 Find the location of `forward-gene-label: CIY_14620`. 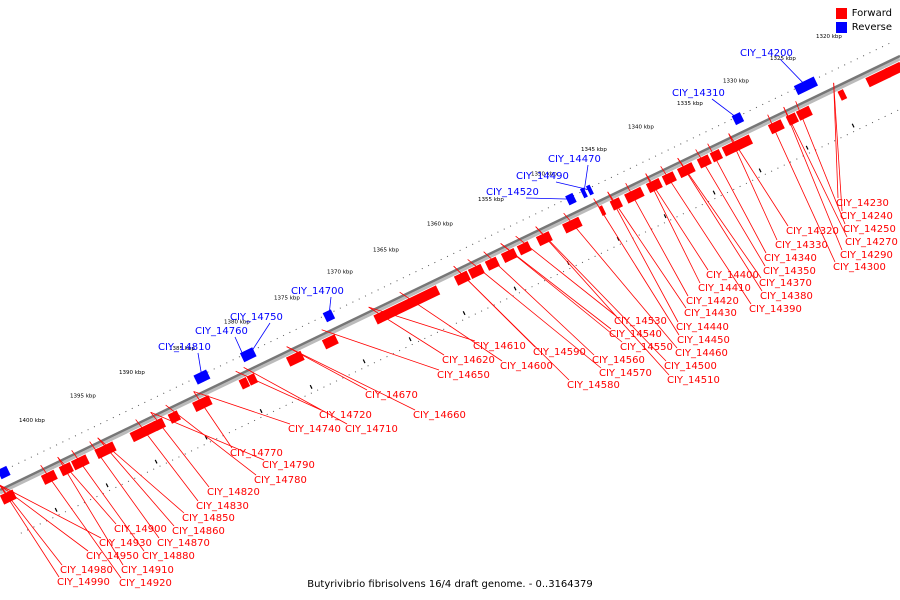

forward-gene-label: CIY_14620 is located at coordinates (468, 360).